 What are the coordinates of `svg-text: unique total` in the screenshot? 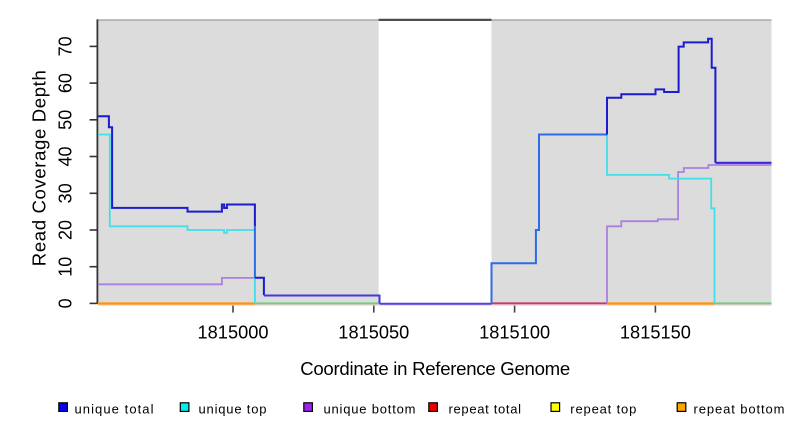 It's located at (114, 408).